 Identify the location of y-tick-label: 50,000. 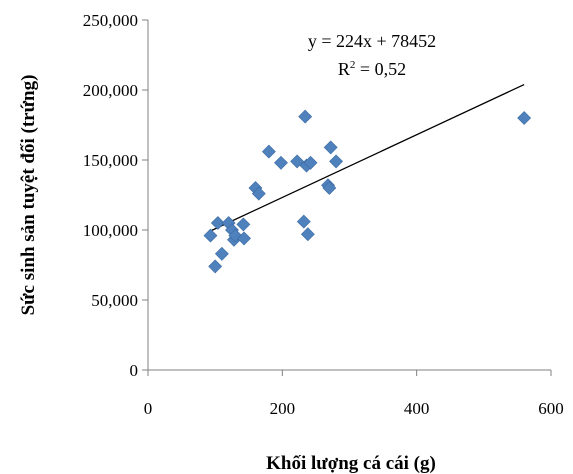
(114, 300).